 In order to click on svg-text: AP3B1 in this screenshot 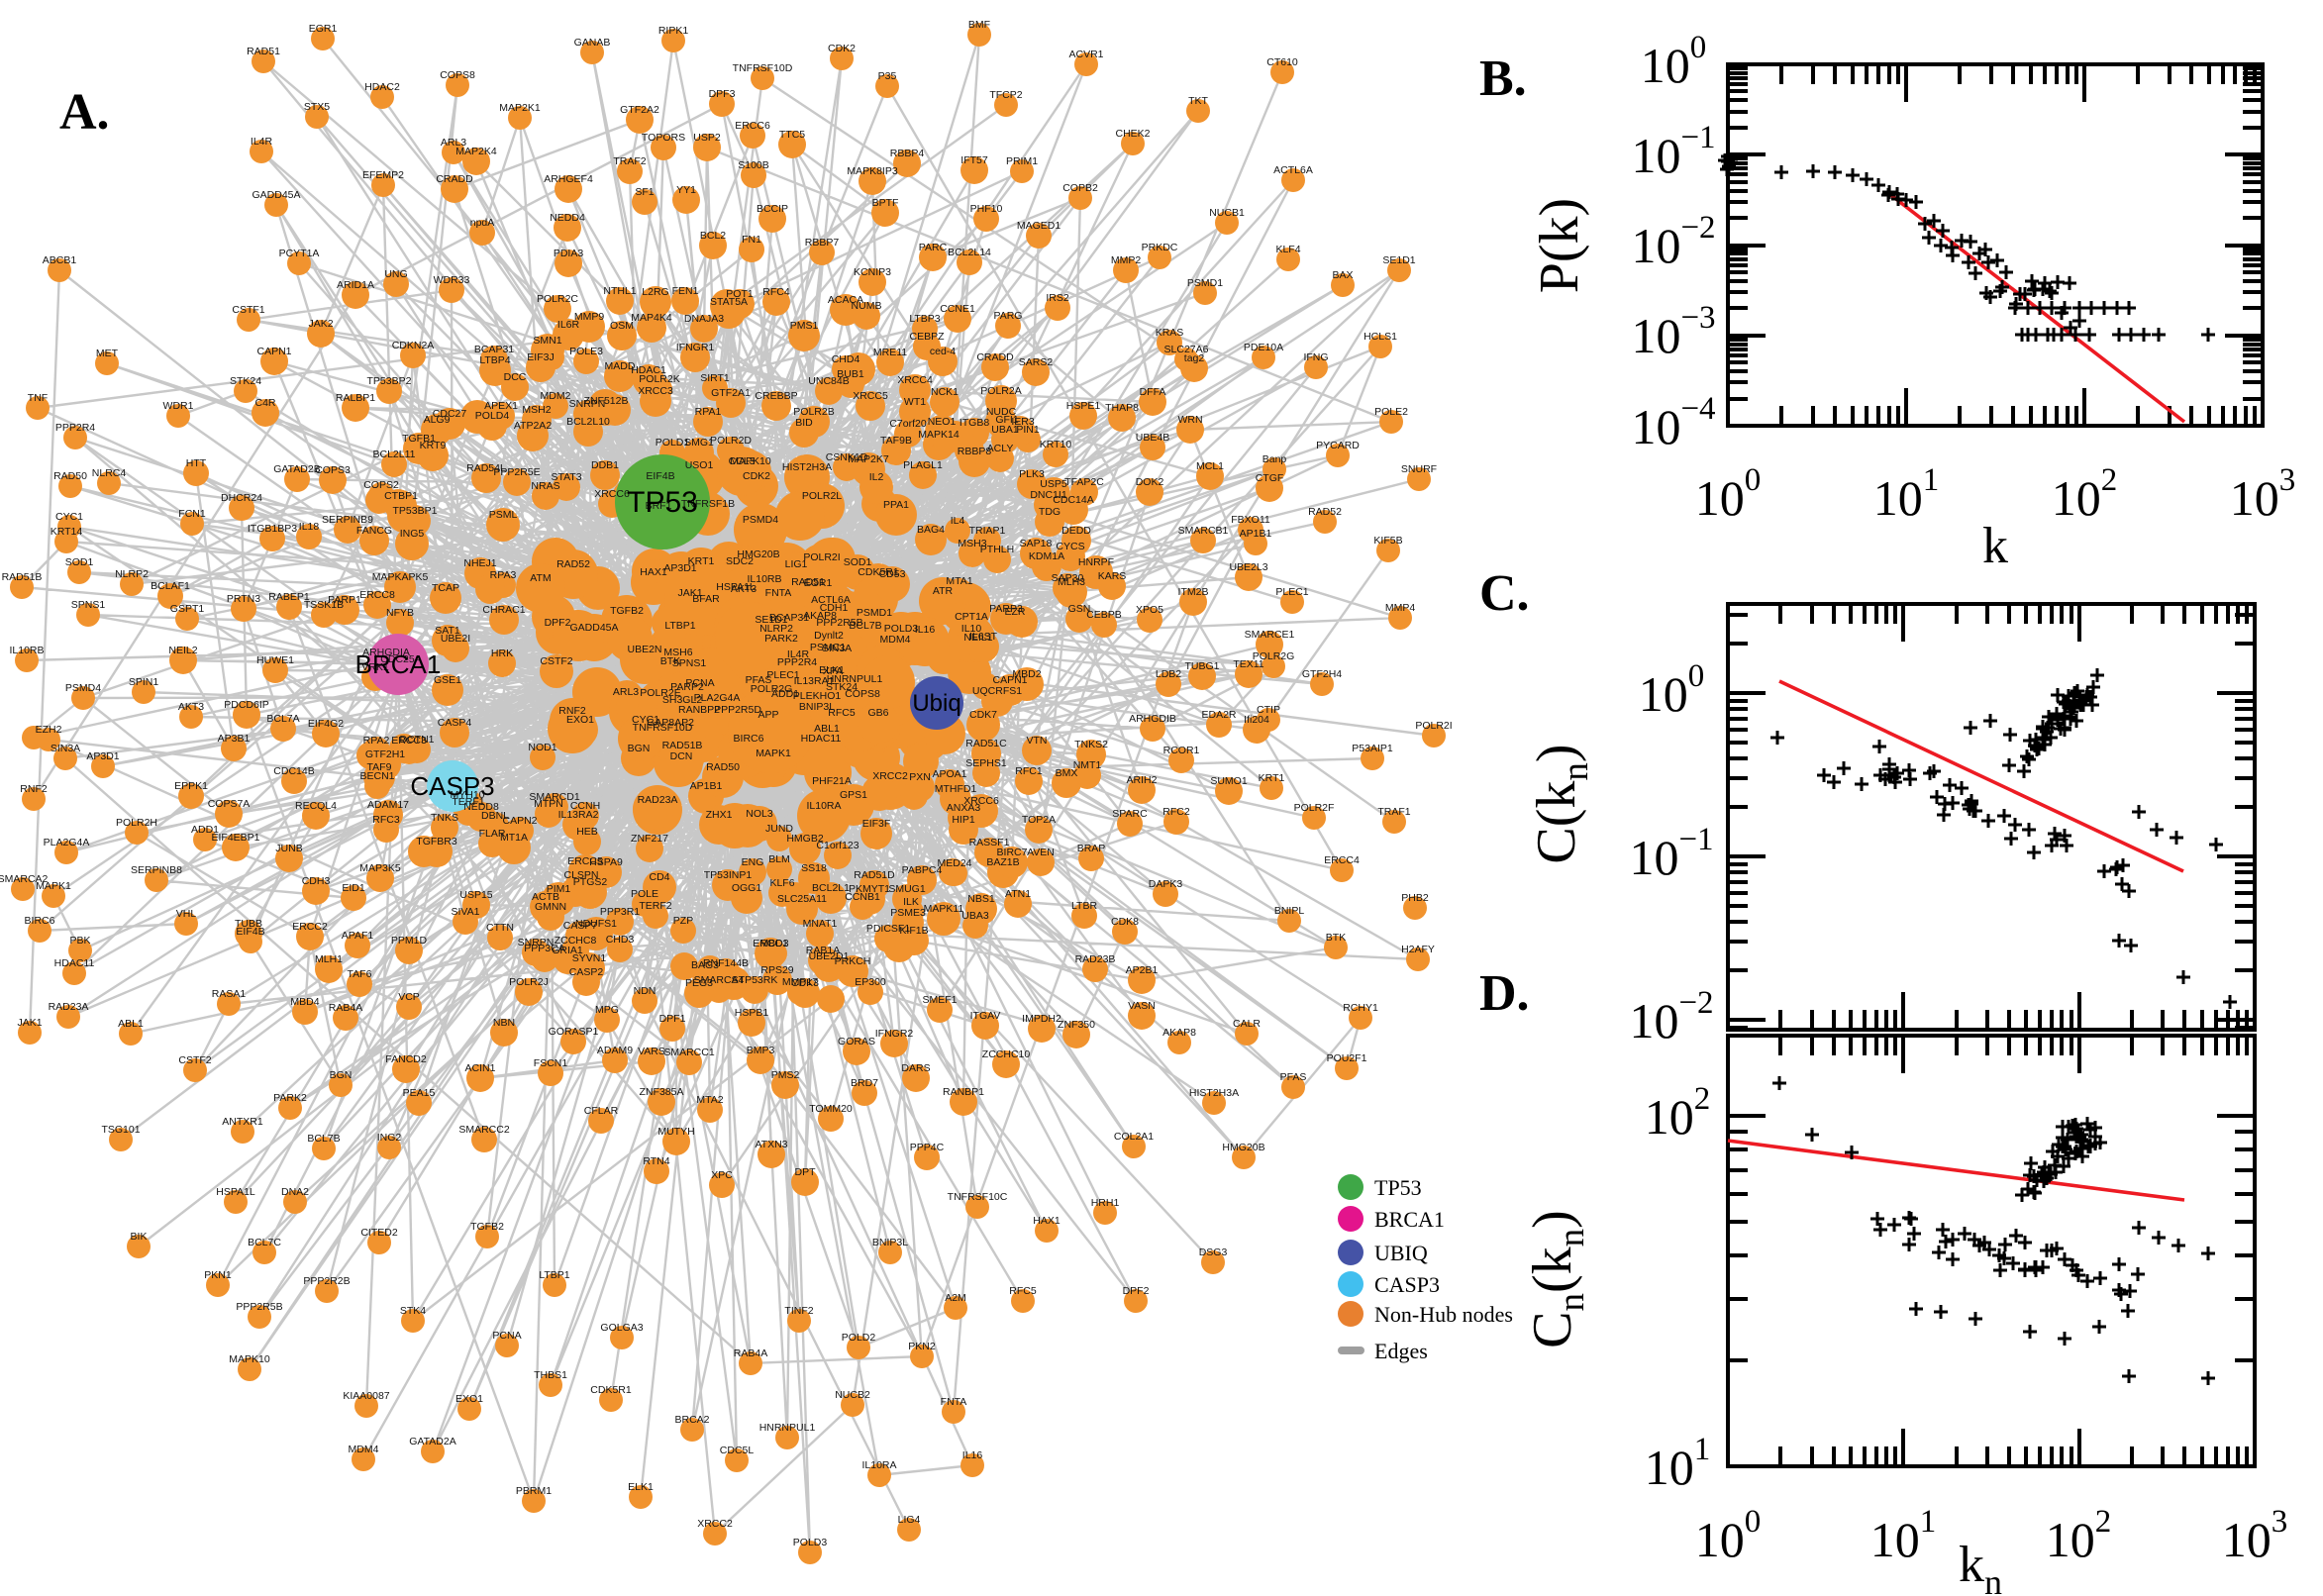, I will do `click(235, 739)`.